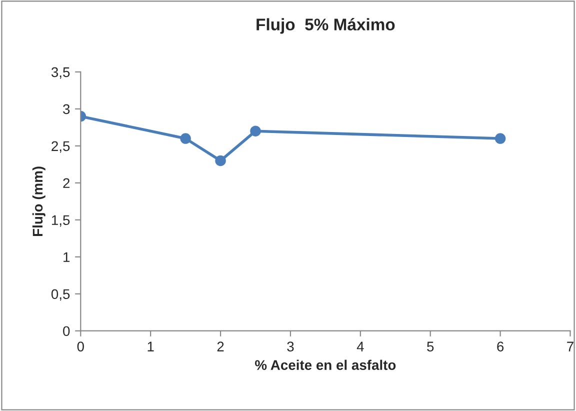 This screenshot has width=576, height=411. What do you see at coordinates (570, 347) in the screenshot?
I see `x-tick-label: 7` at bounding box center [570, 347].